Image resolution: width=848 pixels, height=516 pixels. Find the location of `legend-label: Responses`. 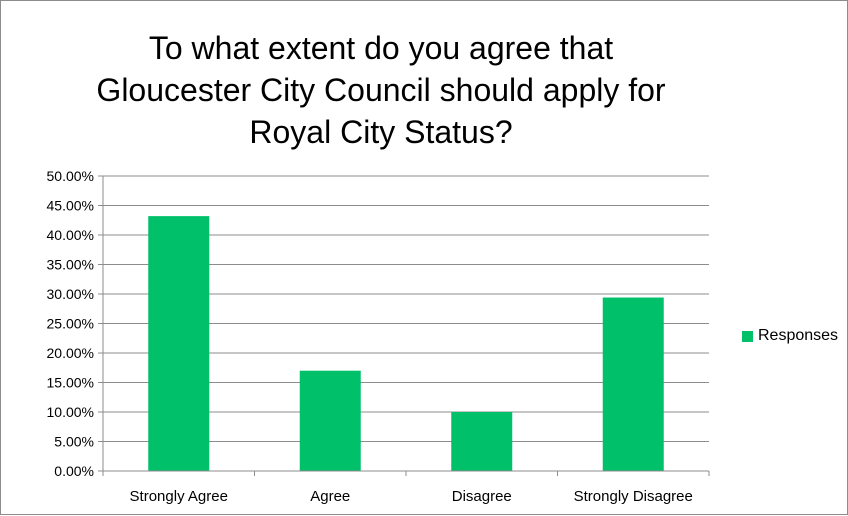

legend-label: Responses is located at coordinates (798, 335).